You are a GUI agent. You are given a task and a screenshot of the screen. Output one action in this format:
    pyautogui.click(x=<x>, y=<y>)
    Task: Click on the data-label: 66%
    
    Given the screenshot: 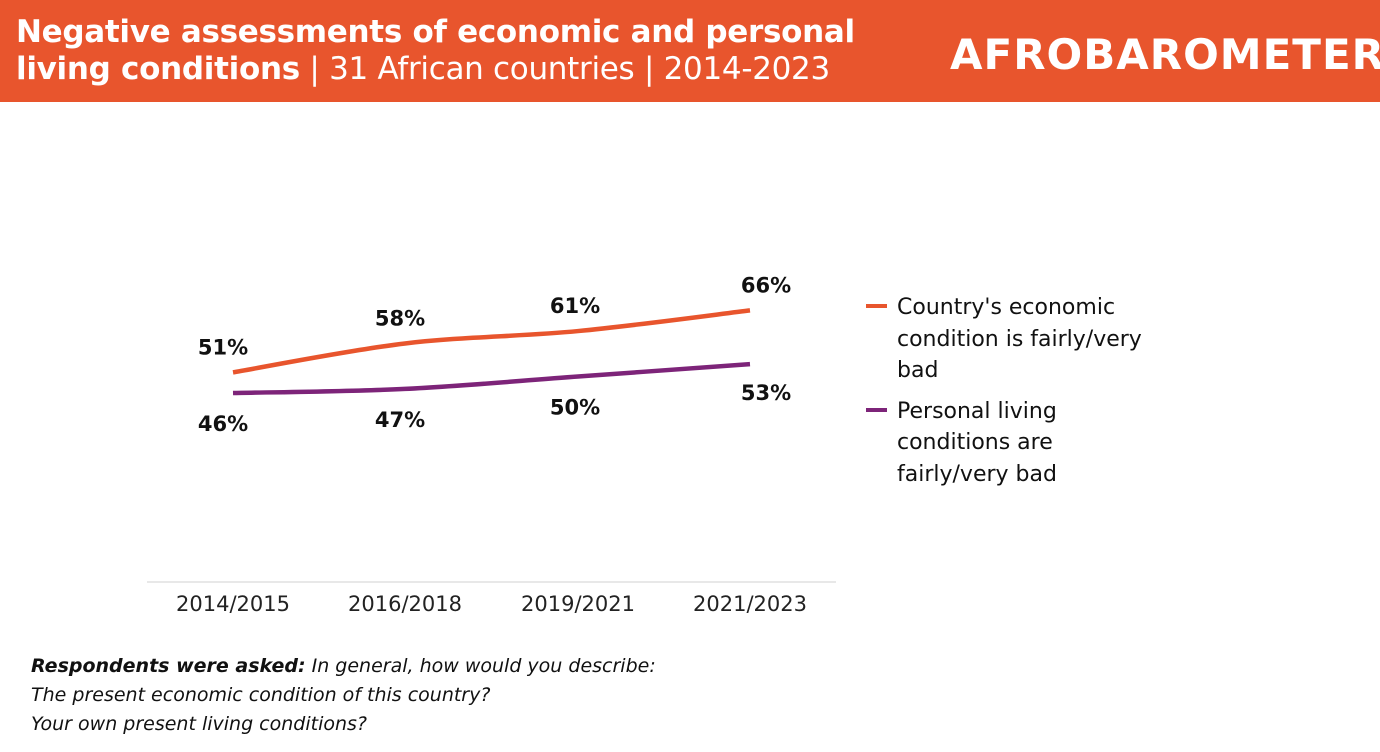 What is the action you would take?
    pyautogui.click(x=766, y=285)
    